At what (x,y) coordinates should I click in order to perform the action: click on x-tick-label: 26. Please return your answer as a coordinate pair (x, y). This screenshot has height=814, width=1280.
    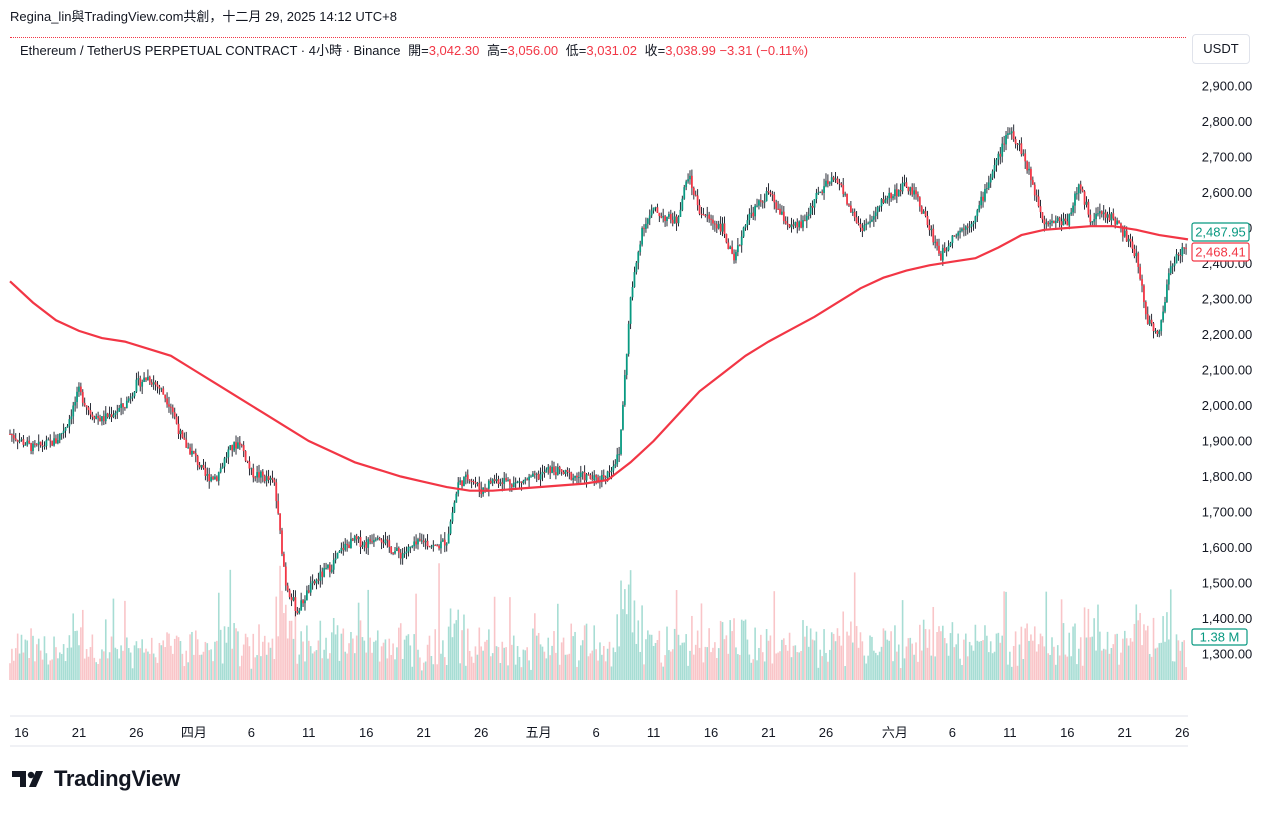
    Looking at the image, I should click on (826, 732).